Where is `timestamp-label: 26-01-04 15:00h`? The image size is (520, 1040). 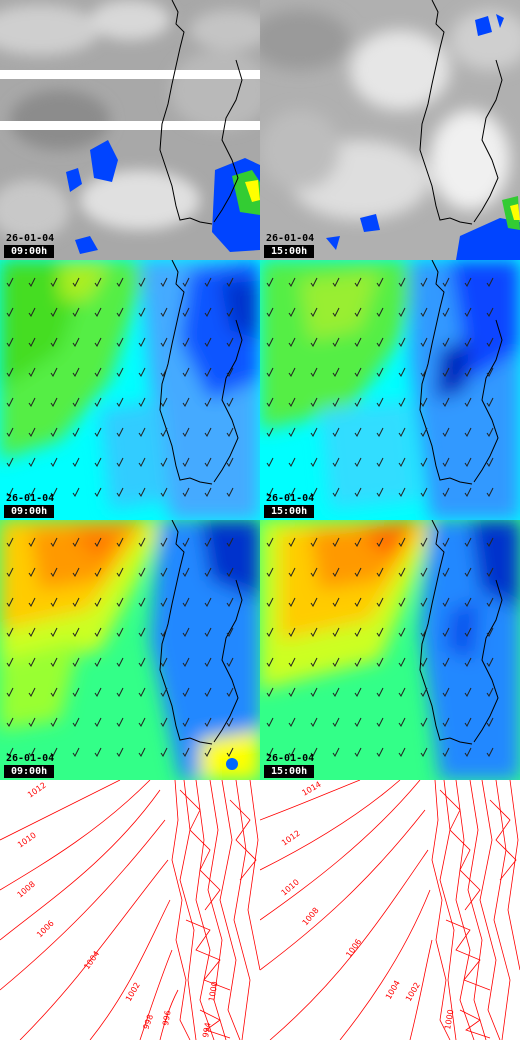 timestamp-label: 26-01-04 15:00h is located at coordinates (290, 505).